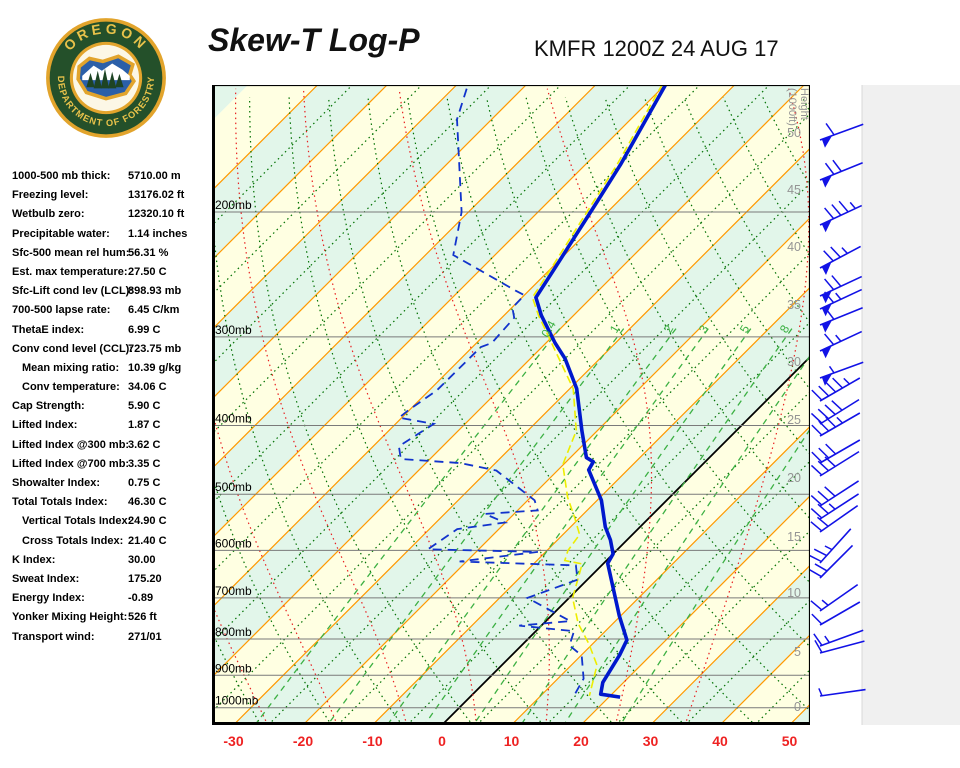  What do you see at coordinates (110, 580) in the screenshot?
I see `index-row: Sweat Index: 175.20` at bounding box center [110, 580].